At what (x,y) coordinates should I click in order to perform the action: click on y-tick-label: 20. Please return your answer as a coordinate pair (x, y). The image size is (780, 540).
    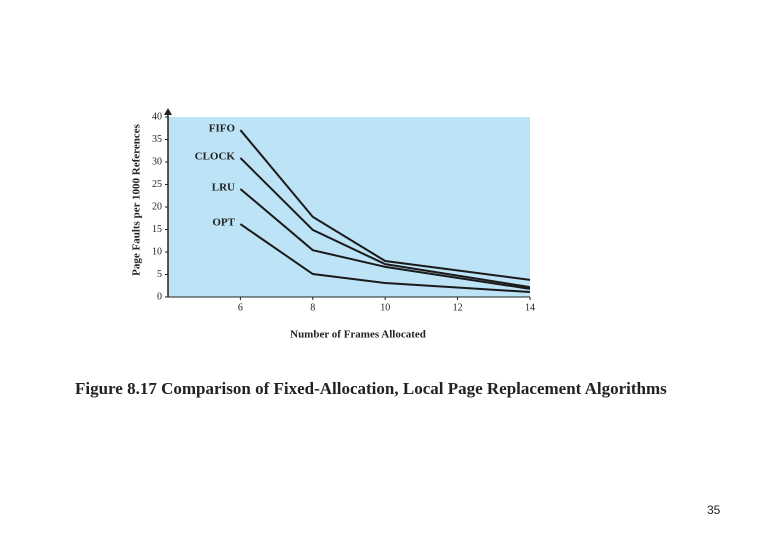
    Looking at the image, I should click on (157, 206).